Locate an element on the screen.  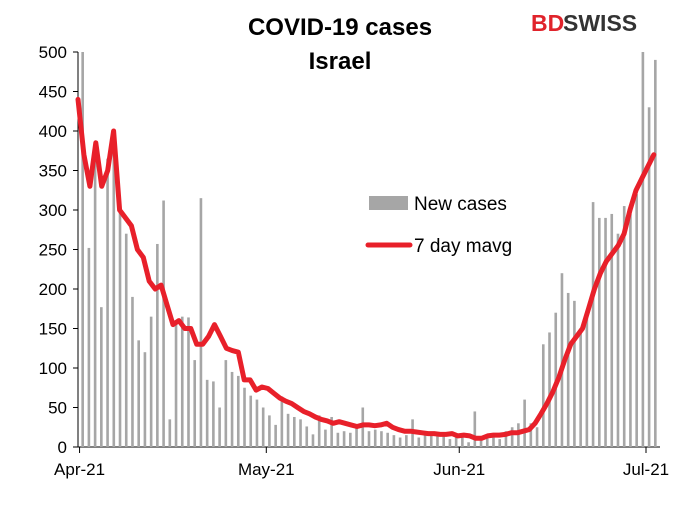
legend-label-bars: New cases is located at coordinates (460, 204).